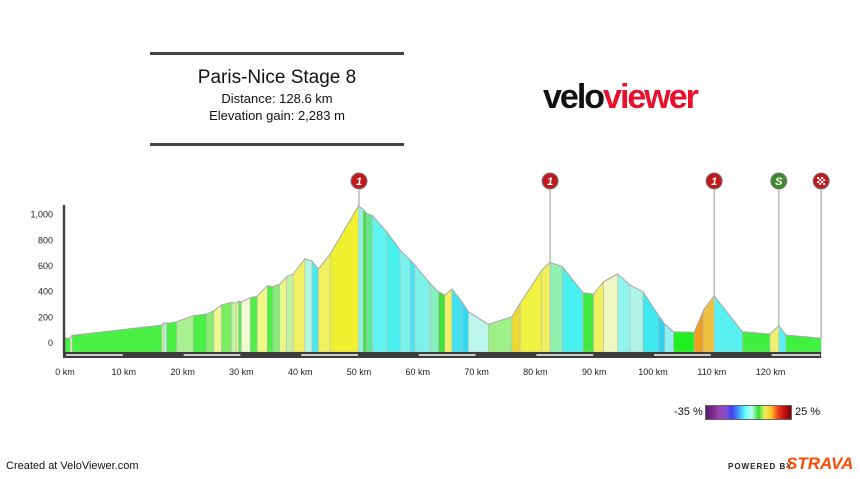 Image resolution: width=860 pixels, height=479 pixels. I want to click on y-tick-label: 600, so click(45, 266).